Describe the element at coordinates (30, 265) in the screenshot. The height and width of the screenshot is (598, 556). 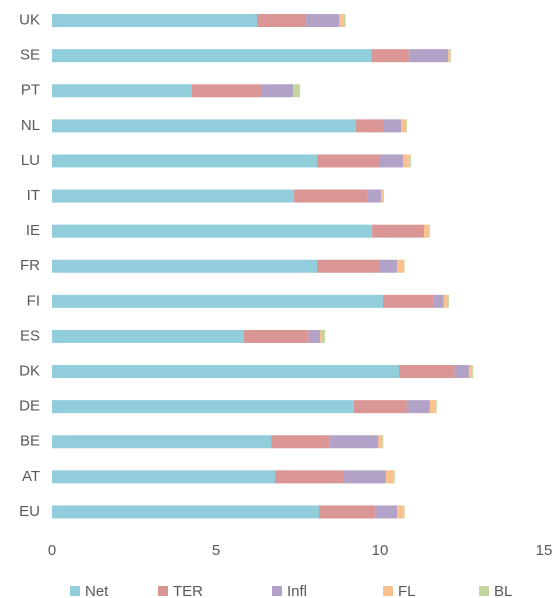
I see `y-tick-label: FR` at that location.